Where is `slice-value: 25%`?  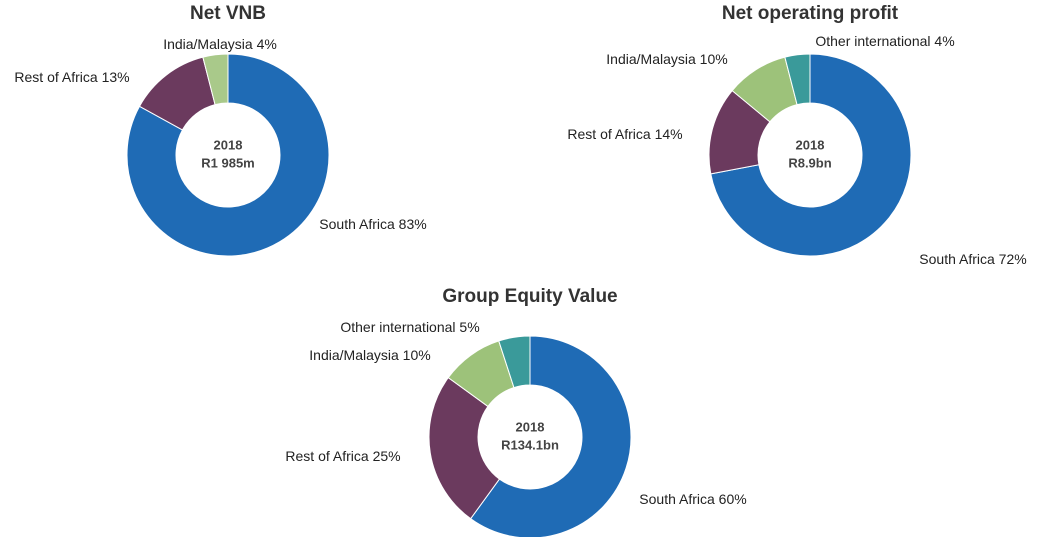
slice-value: 25% is located at coordinates (387, 456).